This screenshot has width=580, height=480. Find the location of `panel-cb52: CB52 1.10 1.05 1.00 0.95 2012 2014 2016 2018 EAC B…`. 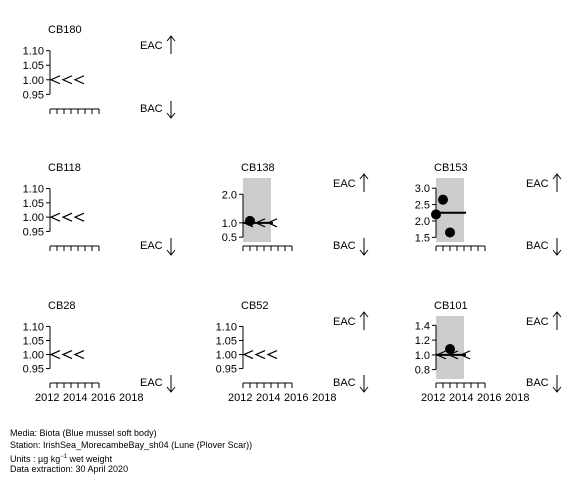

panel-cb52: CB52 1.10 1.05 1.00 0.95 2012 2014 2016 2018 EAC B… is located at coordinates (292, 352).